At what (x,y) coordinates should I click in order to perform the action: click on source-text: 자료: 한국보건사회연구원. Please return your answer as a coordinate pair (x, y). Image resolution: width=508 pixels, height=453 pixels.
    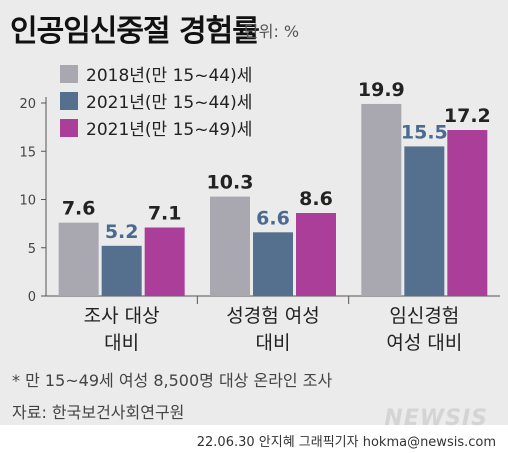
    Looking at the image, I should click on (98, 412).